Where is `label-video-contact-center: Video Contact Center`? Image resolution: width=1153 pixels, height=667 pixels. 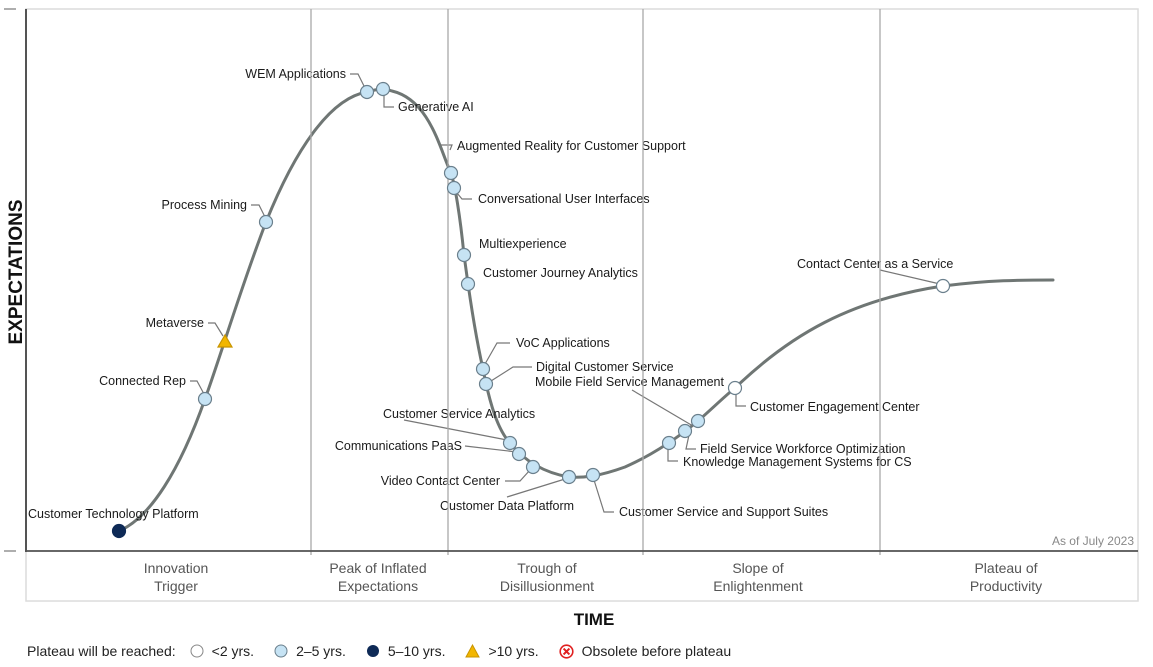 label-video-contact-center: Video Contact Center is located at coordinates (440, 481).